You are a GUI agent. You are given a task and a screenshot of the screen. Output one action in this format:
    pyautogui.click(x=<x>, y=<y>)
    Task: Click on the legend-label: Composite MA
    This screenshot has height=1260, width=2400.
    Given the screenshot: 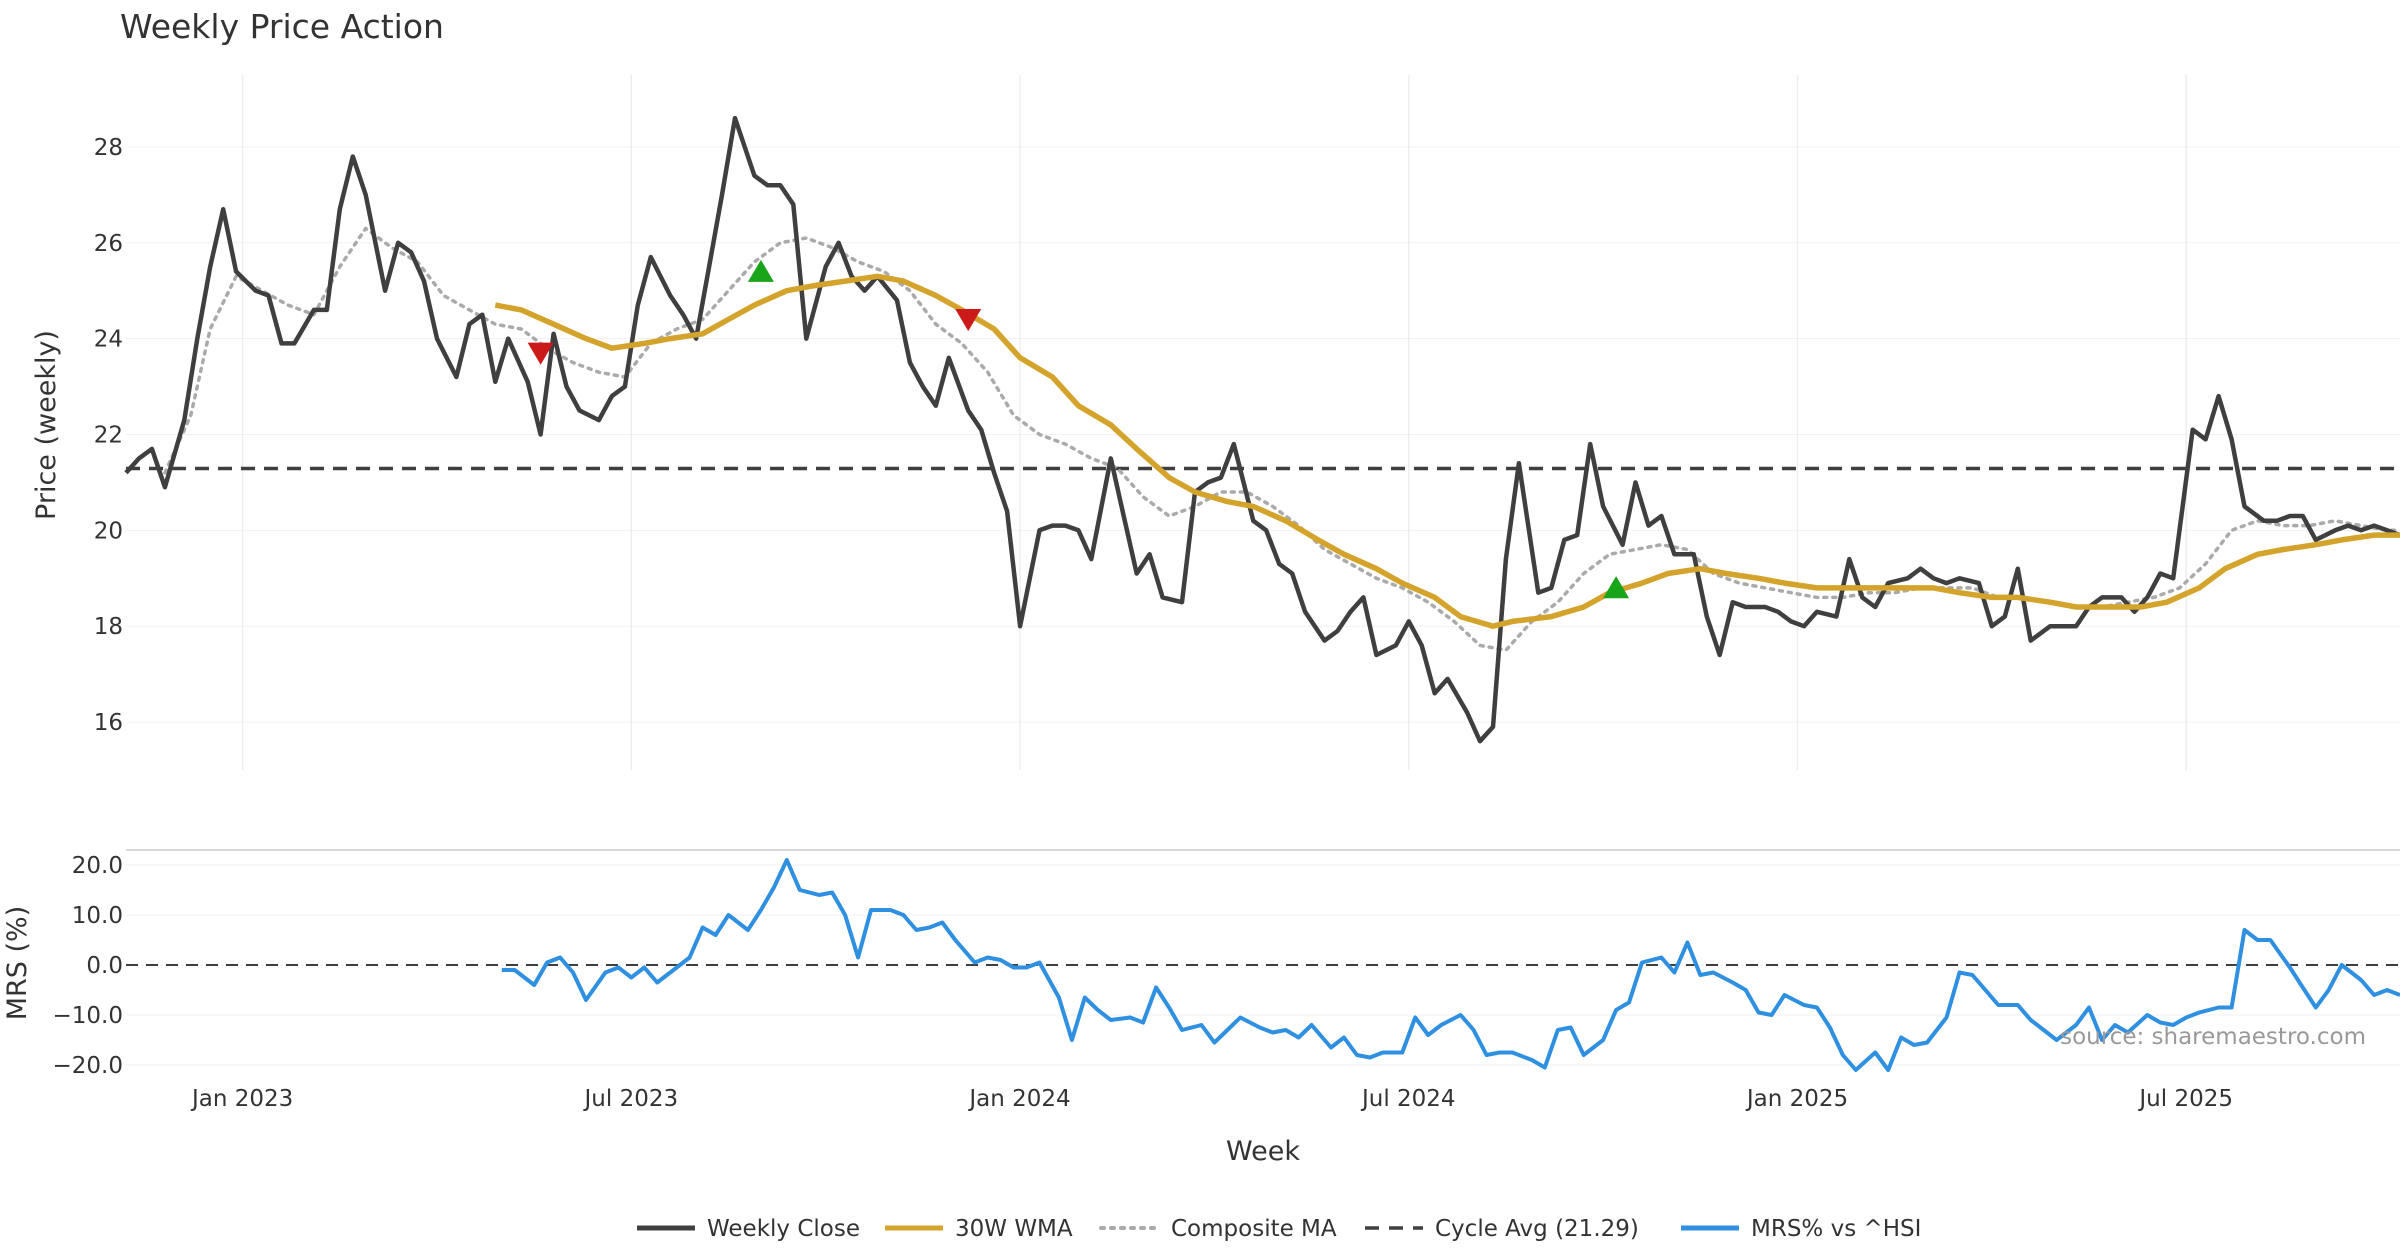 What is the action you would take?
    pyautogui.click(x=1254, y=1229)
    